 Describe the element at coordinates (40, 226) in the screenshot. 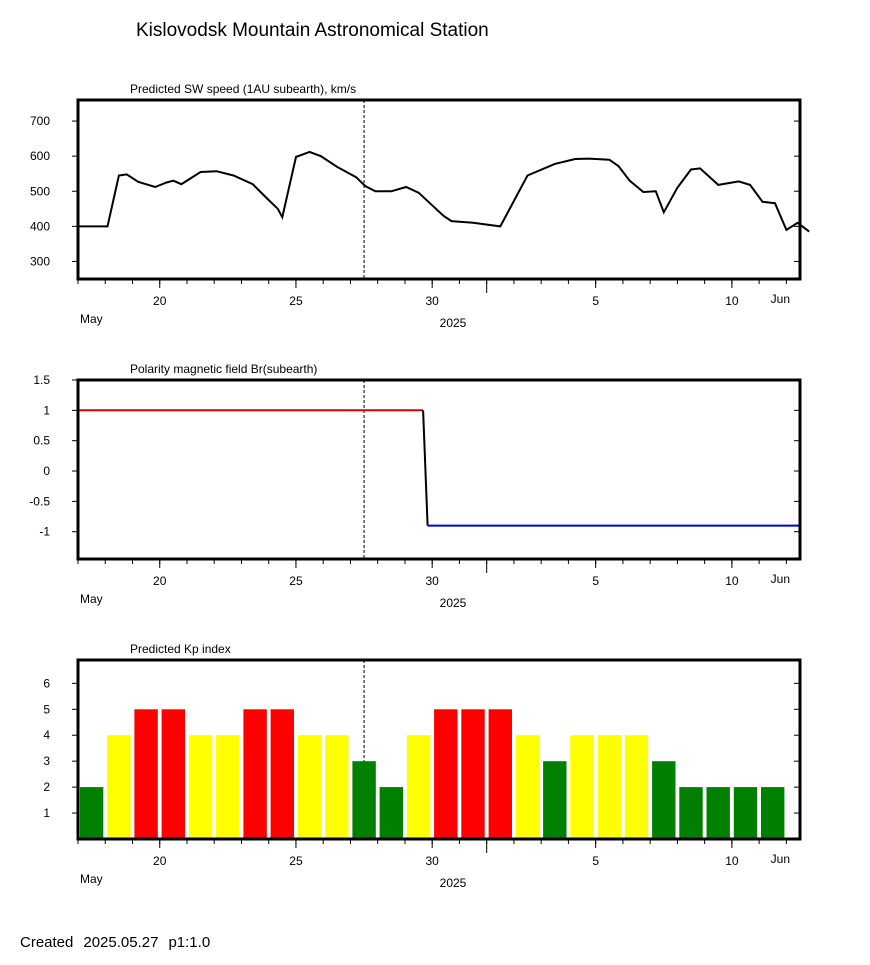

I see `y-tick-label: 400` at that location.